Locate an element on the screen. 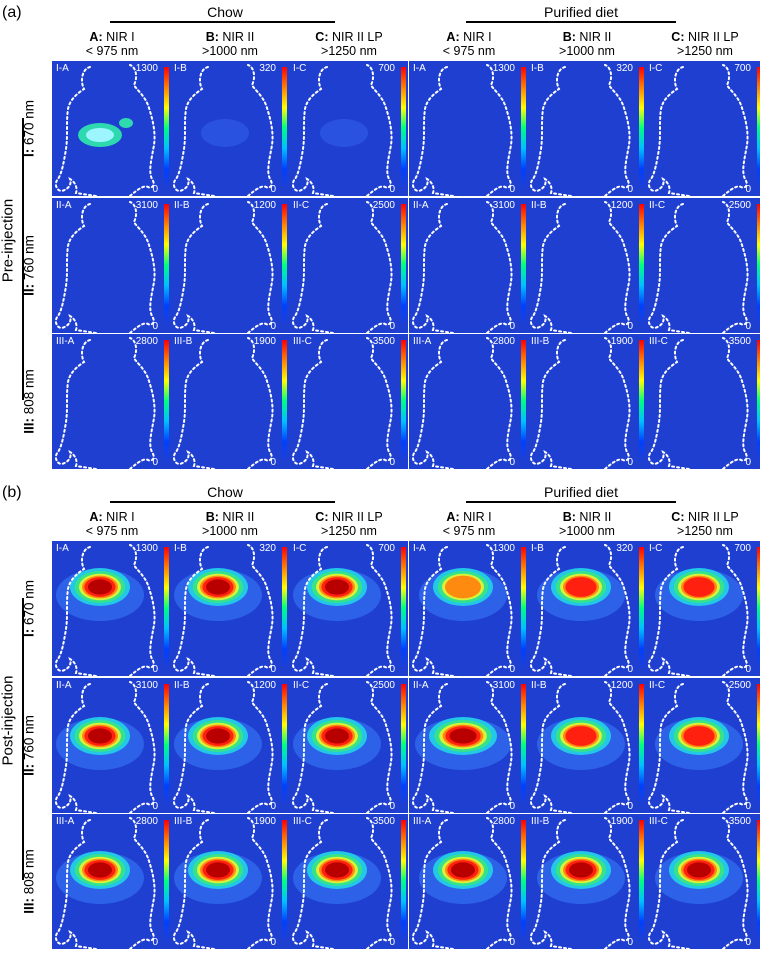 The height and width of the screenshot is (961, 760). colorbar-max: 1200 is located at coordinates (264, 685).